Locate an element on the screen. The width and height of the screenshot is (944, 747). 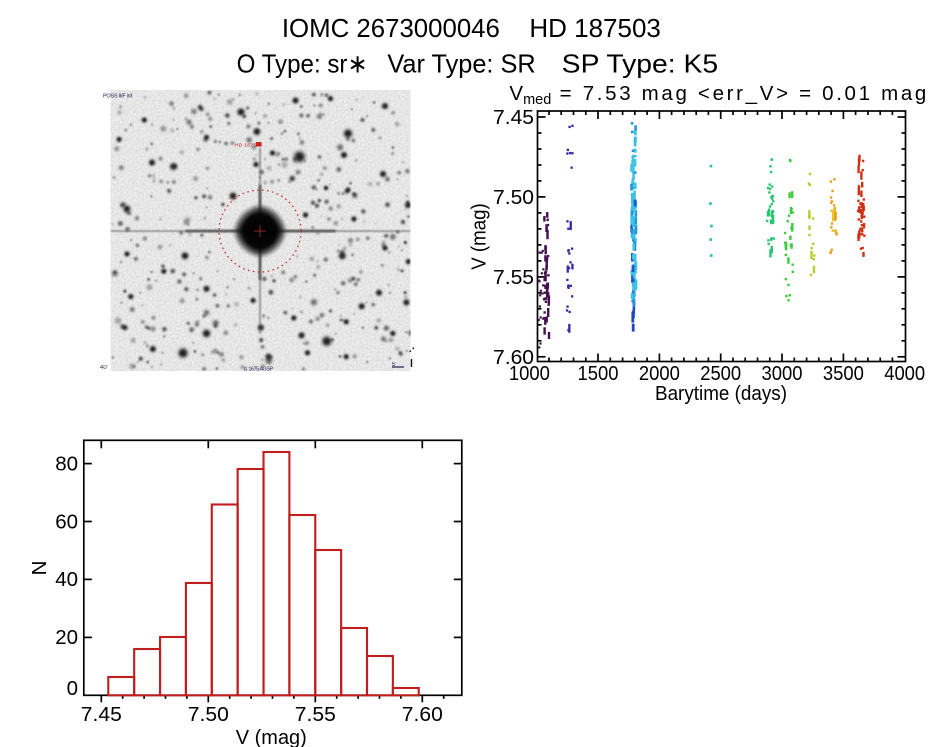
svg-text: SP Type: K5 is located at coordinates (640, 63).